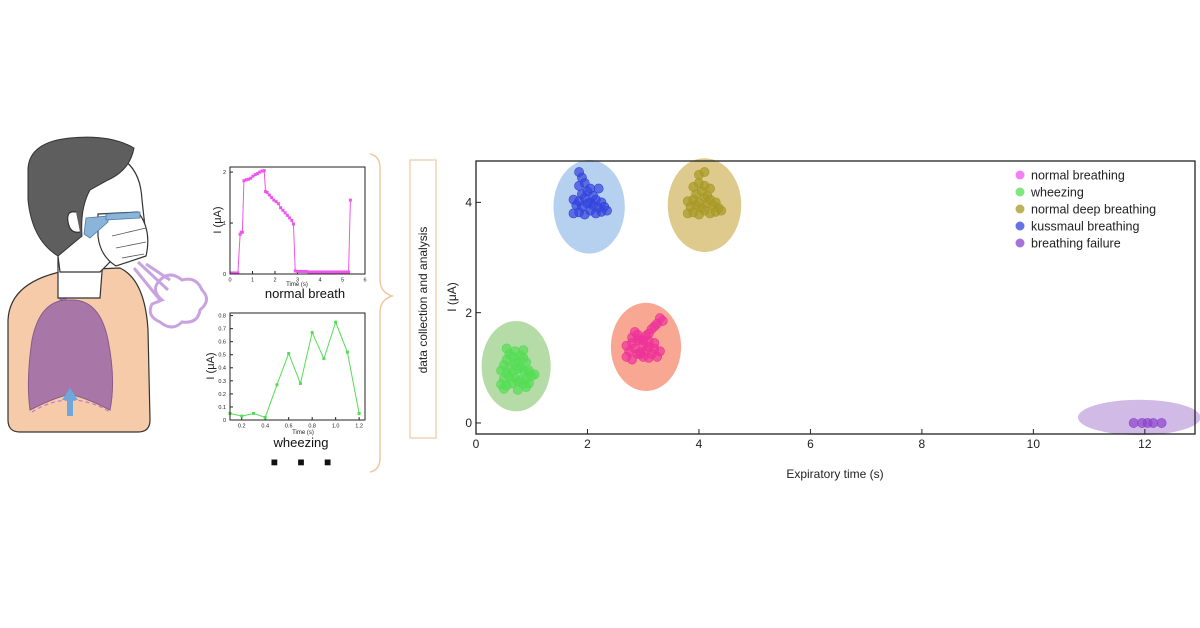  I want to click on normal-breath-xtick-label: 0, so click(229, 281).